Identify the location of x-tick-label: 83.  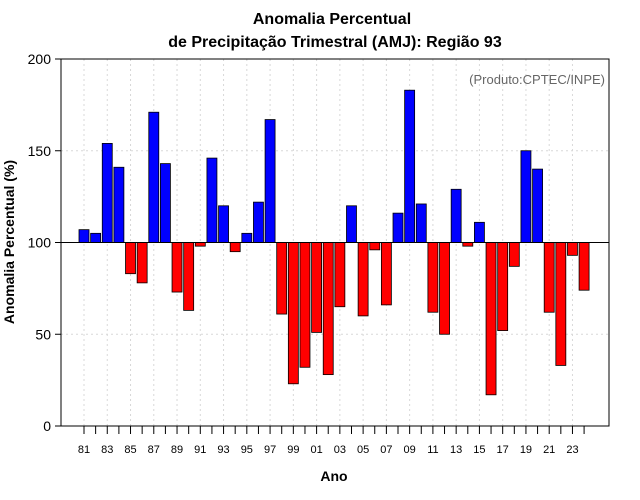
(107, 450).